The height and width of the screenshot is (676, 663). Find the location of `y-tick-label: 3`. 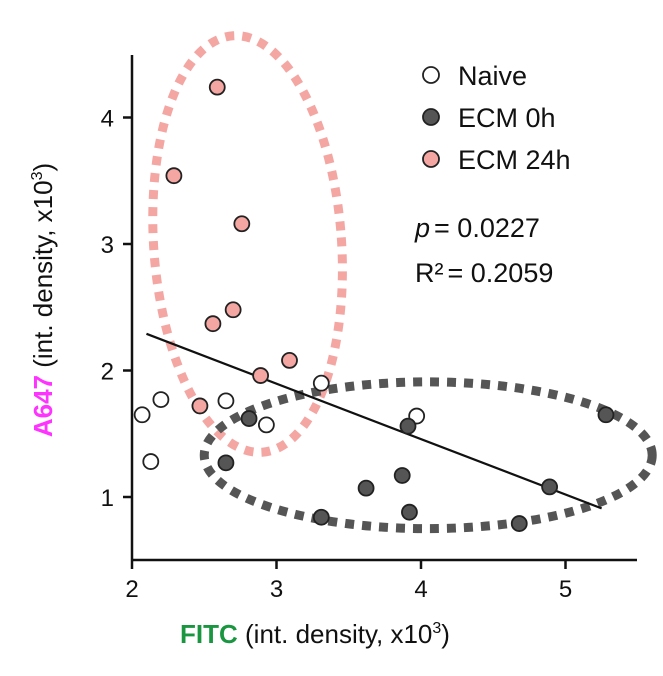

y-tick-label: 3 is located at coordinates (107, 245).